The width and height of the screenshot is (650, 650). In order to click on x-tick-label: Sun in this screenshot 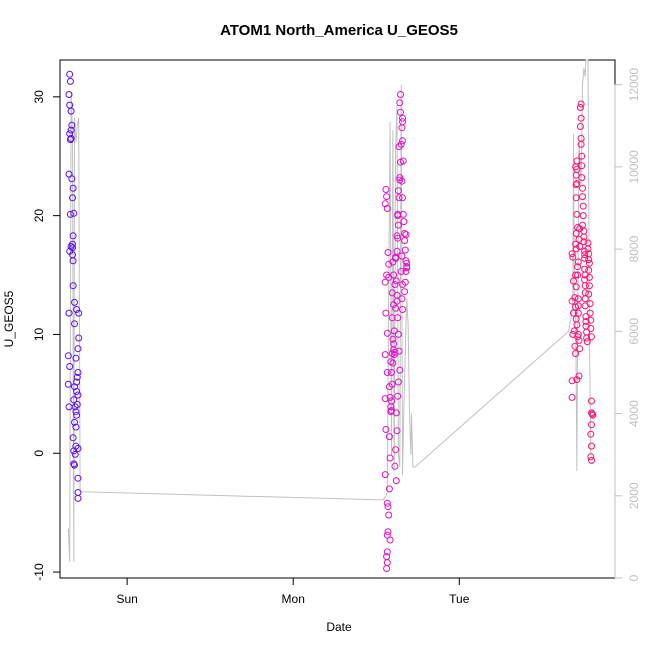, I will do `click(126, 599)`.